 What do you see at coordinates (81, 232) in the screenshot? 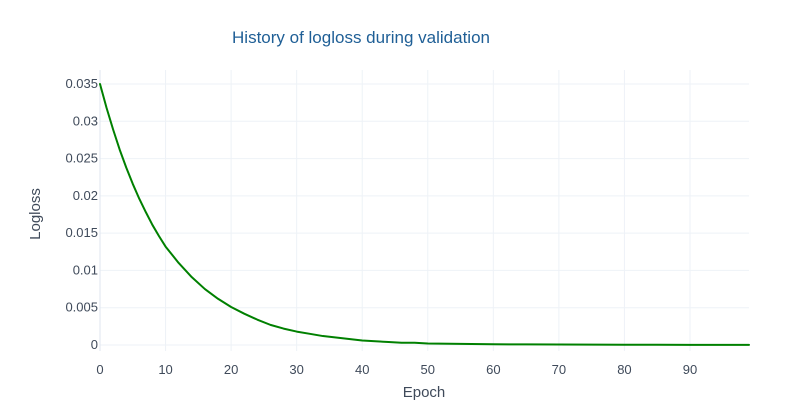
I see `y-tick-label: 0.015` at bounding box center [81, 232].